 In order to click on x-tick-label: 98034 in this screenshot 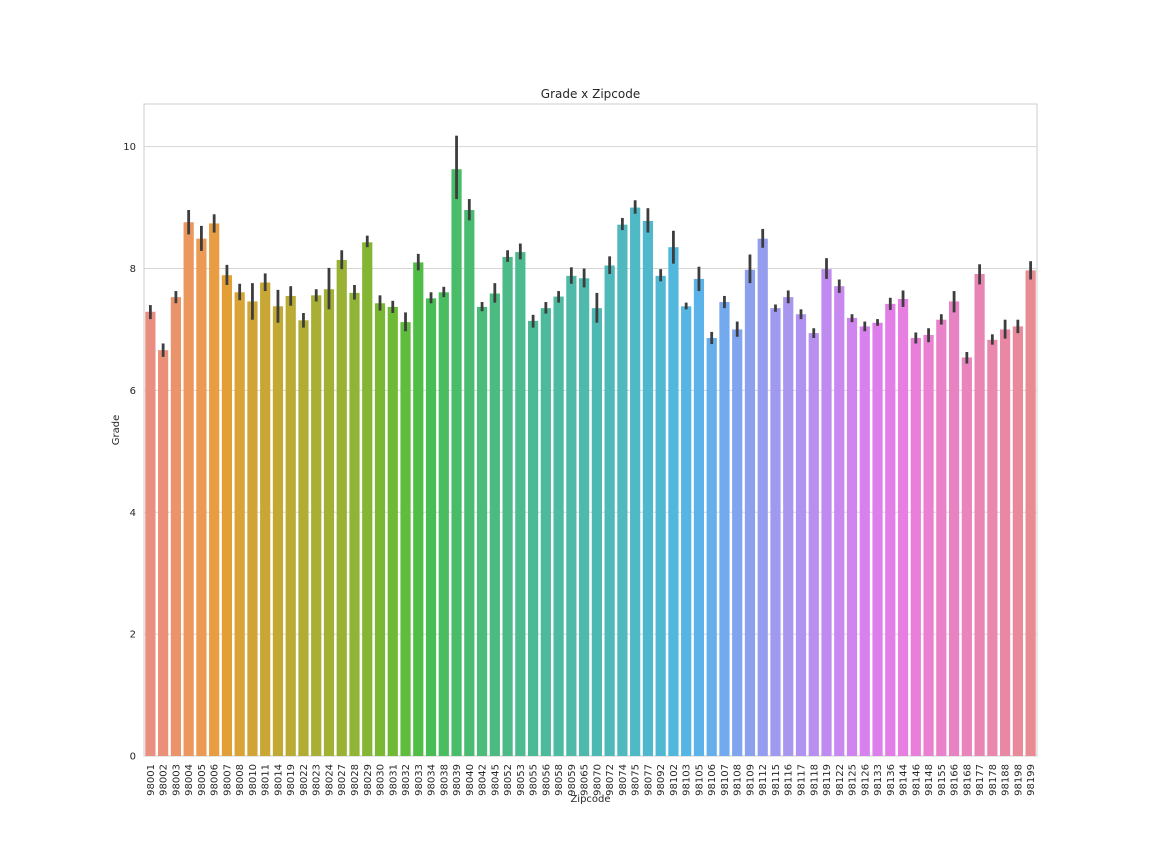, I will do `click(432, 780)`.